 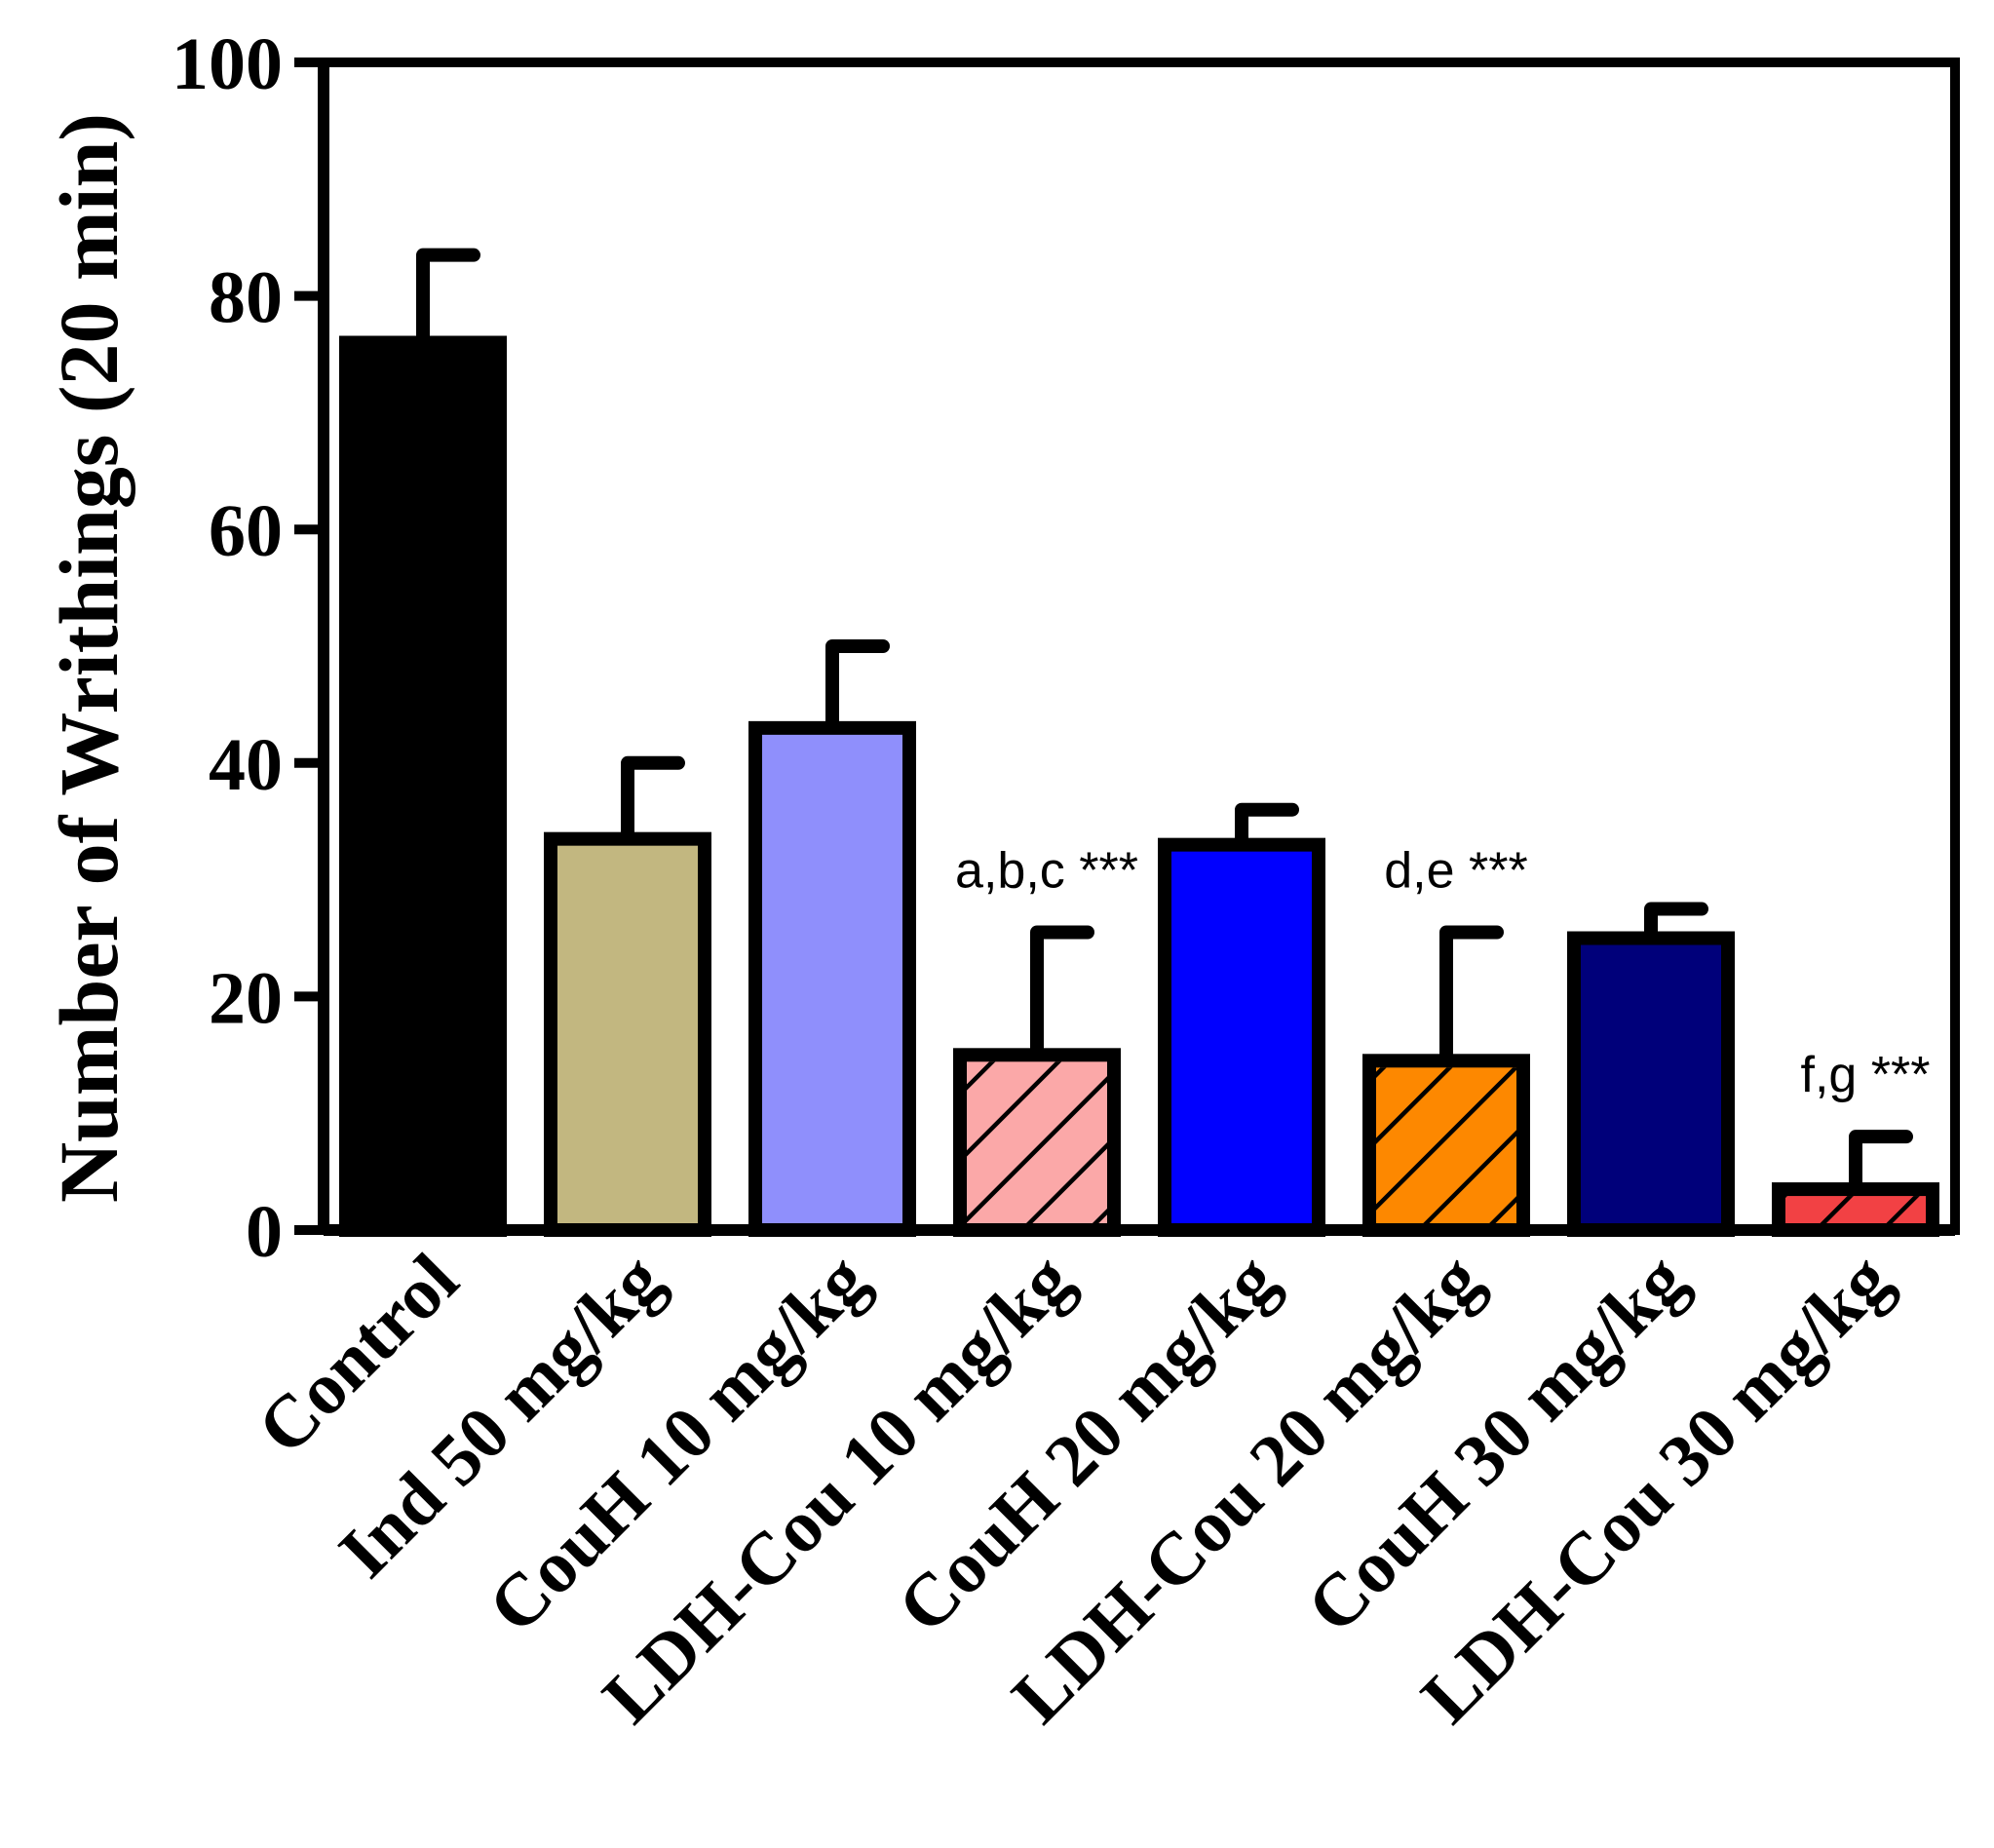 What do you see at coordinates (246, 531) in the screenshot?
I see `y-tick-label-60: 60` at bounding box center [246, 531].